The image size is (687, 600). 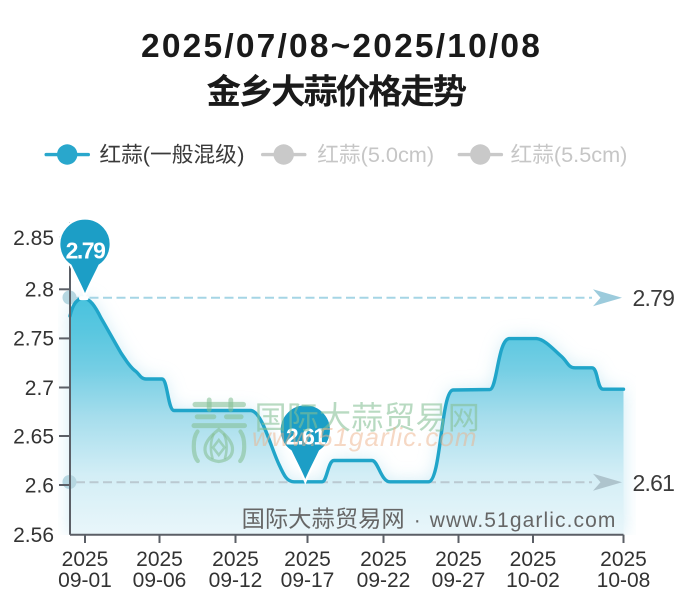 I want to click on svg-text: 09-06, so click(x=160, y=580).